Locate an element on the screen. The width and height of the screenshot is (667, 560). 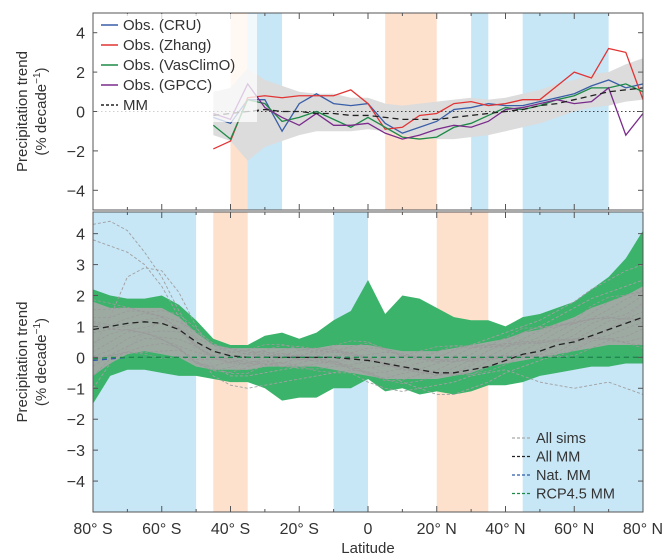
legend-bottom: All sims All MM Nat. MM RCP4.5 MM is located at coordinates (563, 467).